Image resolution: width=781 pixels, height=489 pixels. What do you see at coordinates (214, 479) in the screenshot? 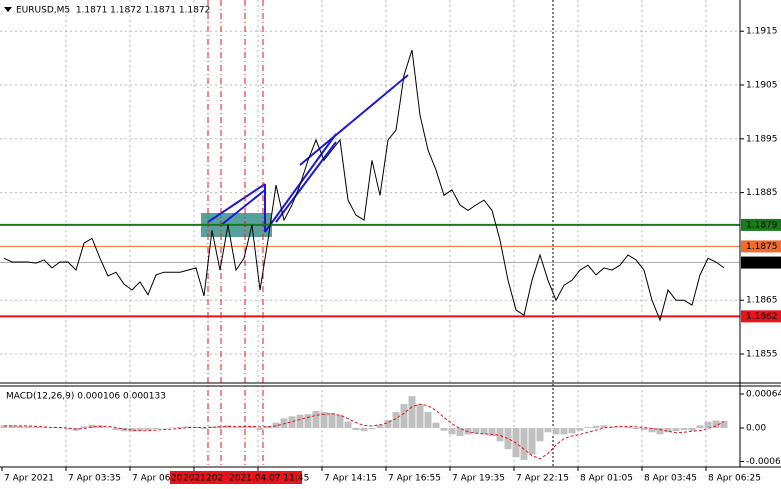
I see `vline-label: 202` at bounding box center [214, 479].